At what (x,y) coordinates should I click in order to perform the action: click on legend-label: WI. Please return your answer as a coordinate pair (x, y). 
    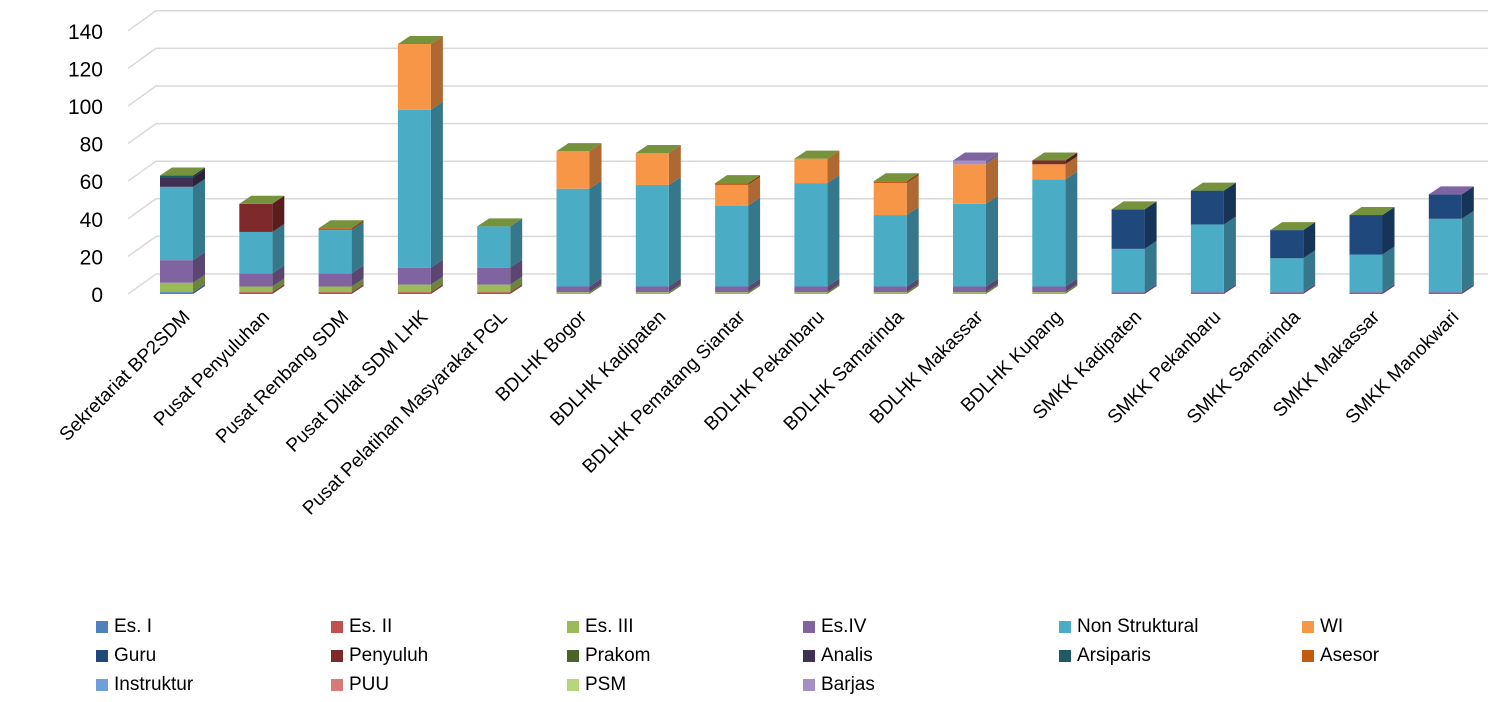
    Looking at the image, I should click on (1332, 626).